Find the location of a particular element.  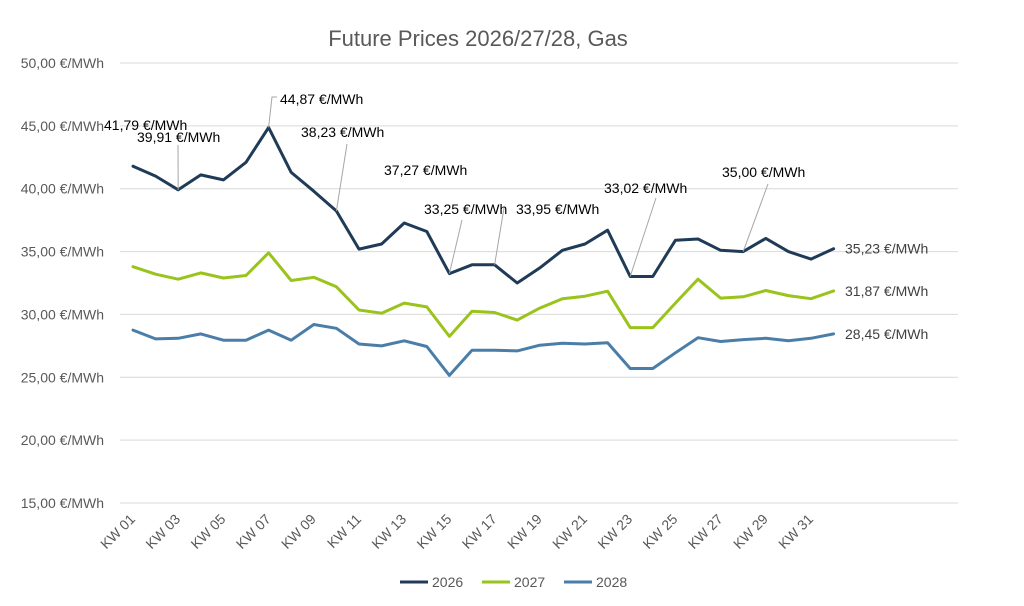

data-annotation-label: 41,79 €/MWh is located at coordinates (145, 125).